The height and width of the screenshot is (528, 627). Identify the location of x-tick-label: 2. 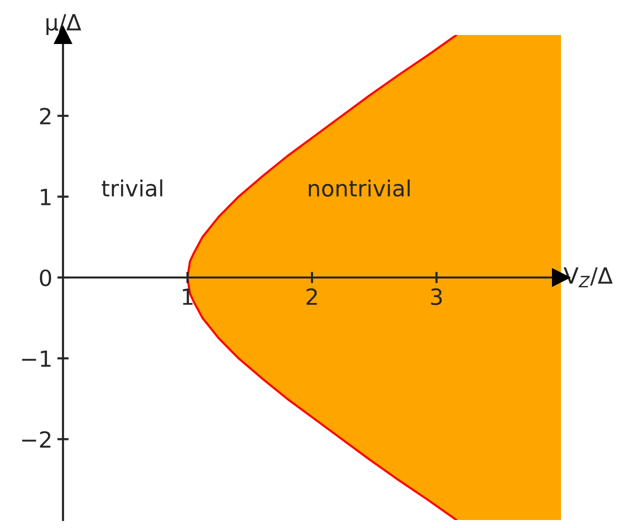
(311, 296).